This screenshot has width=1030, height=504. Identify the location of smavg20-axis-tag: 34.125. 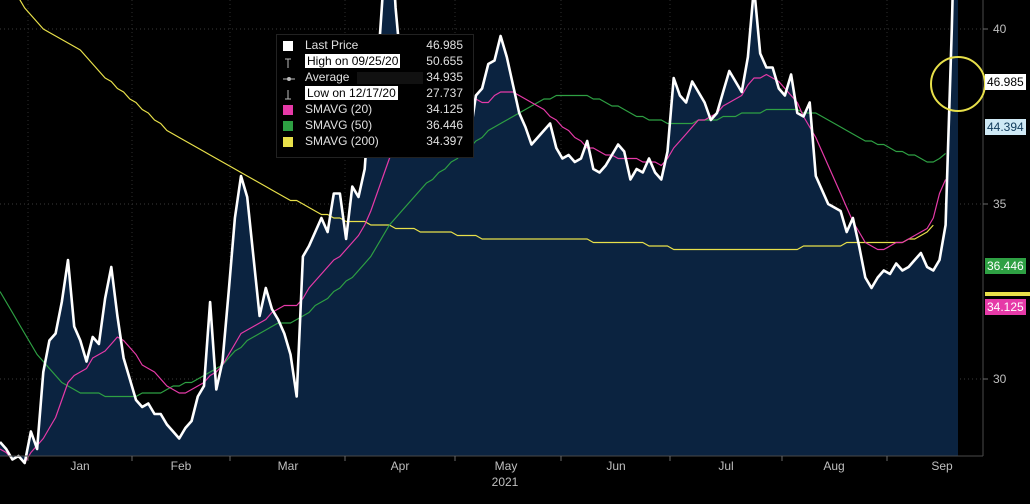
(1005, 307).